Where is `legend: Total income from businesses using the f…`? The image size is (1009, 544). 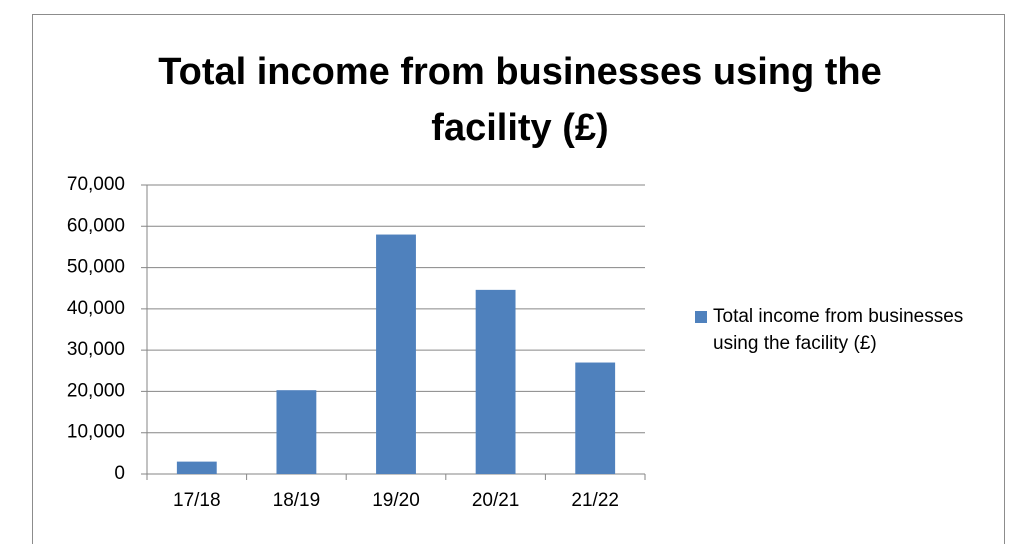 legend: Total income from businesses using the f… is located at coordinates (852, 330).